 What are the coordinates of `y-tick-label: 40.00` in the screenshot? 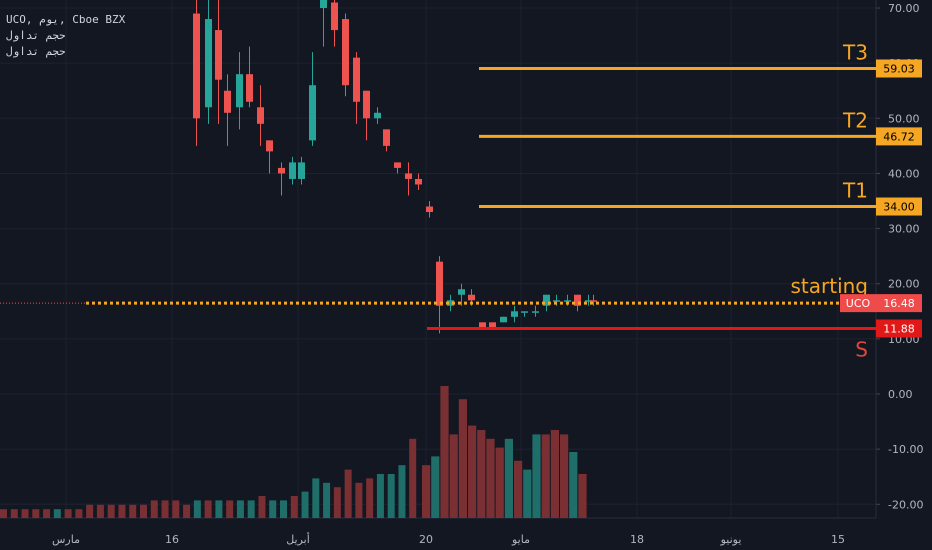 It's located at (904, 173).